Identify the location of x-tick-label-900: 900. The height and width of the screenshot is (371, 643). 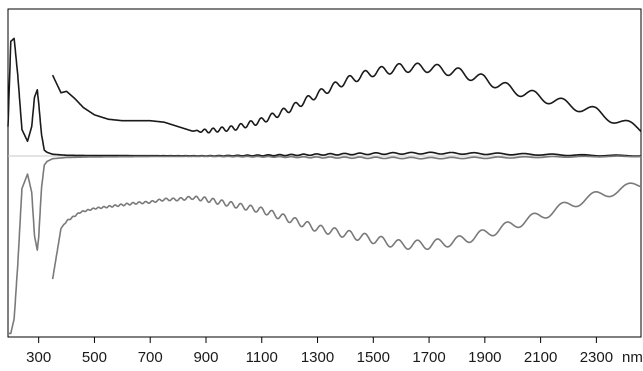
(205, 357).